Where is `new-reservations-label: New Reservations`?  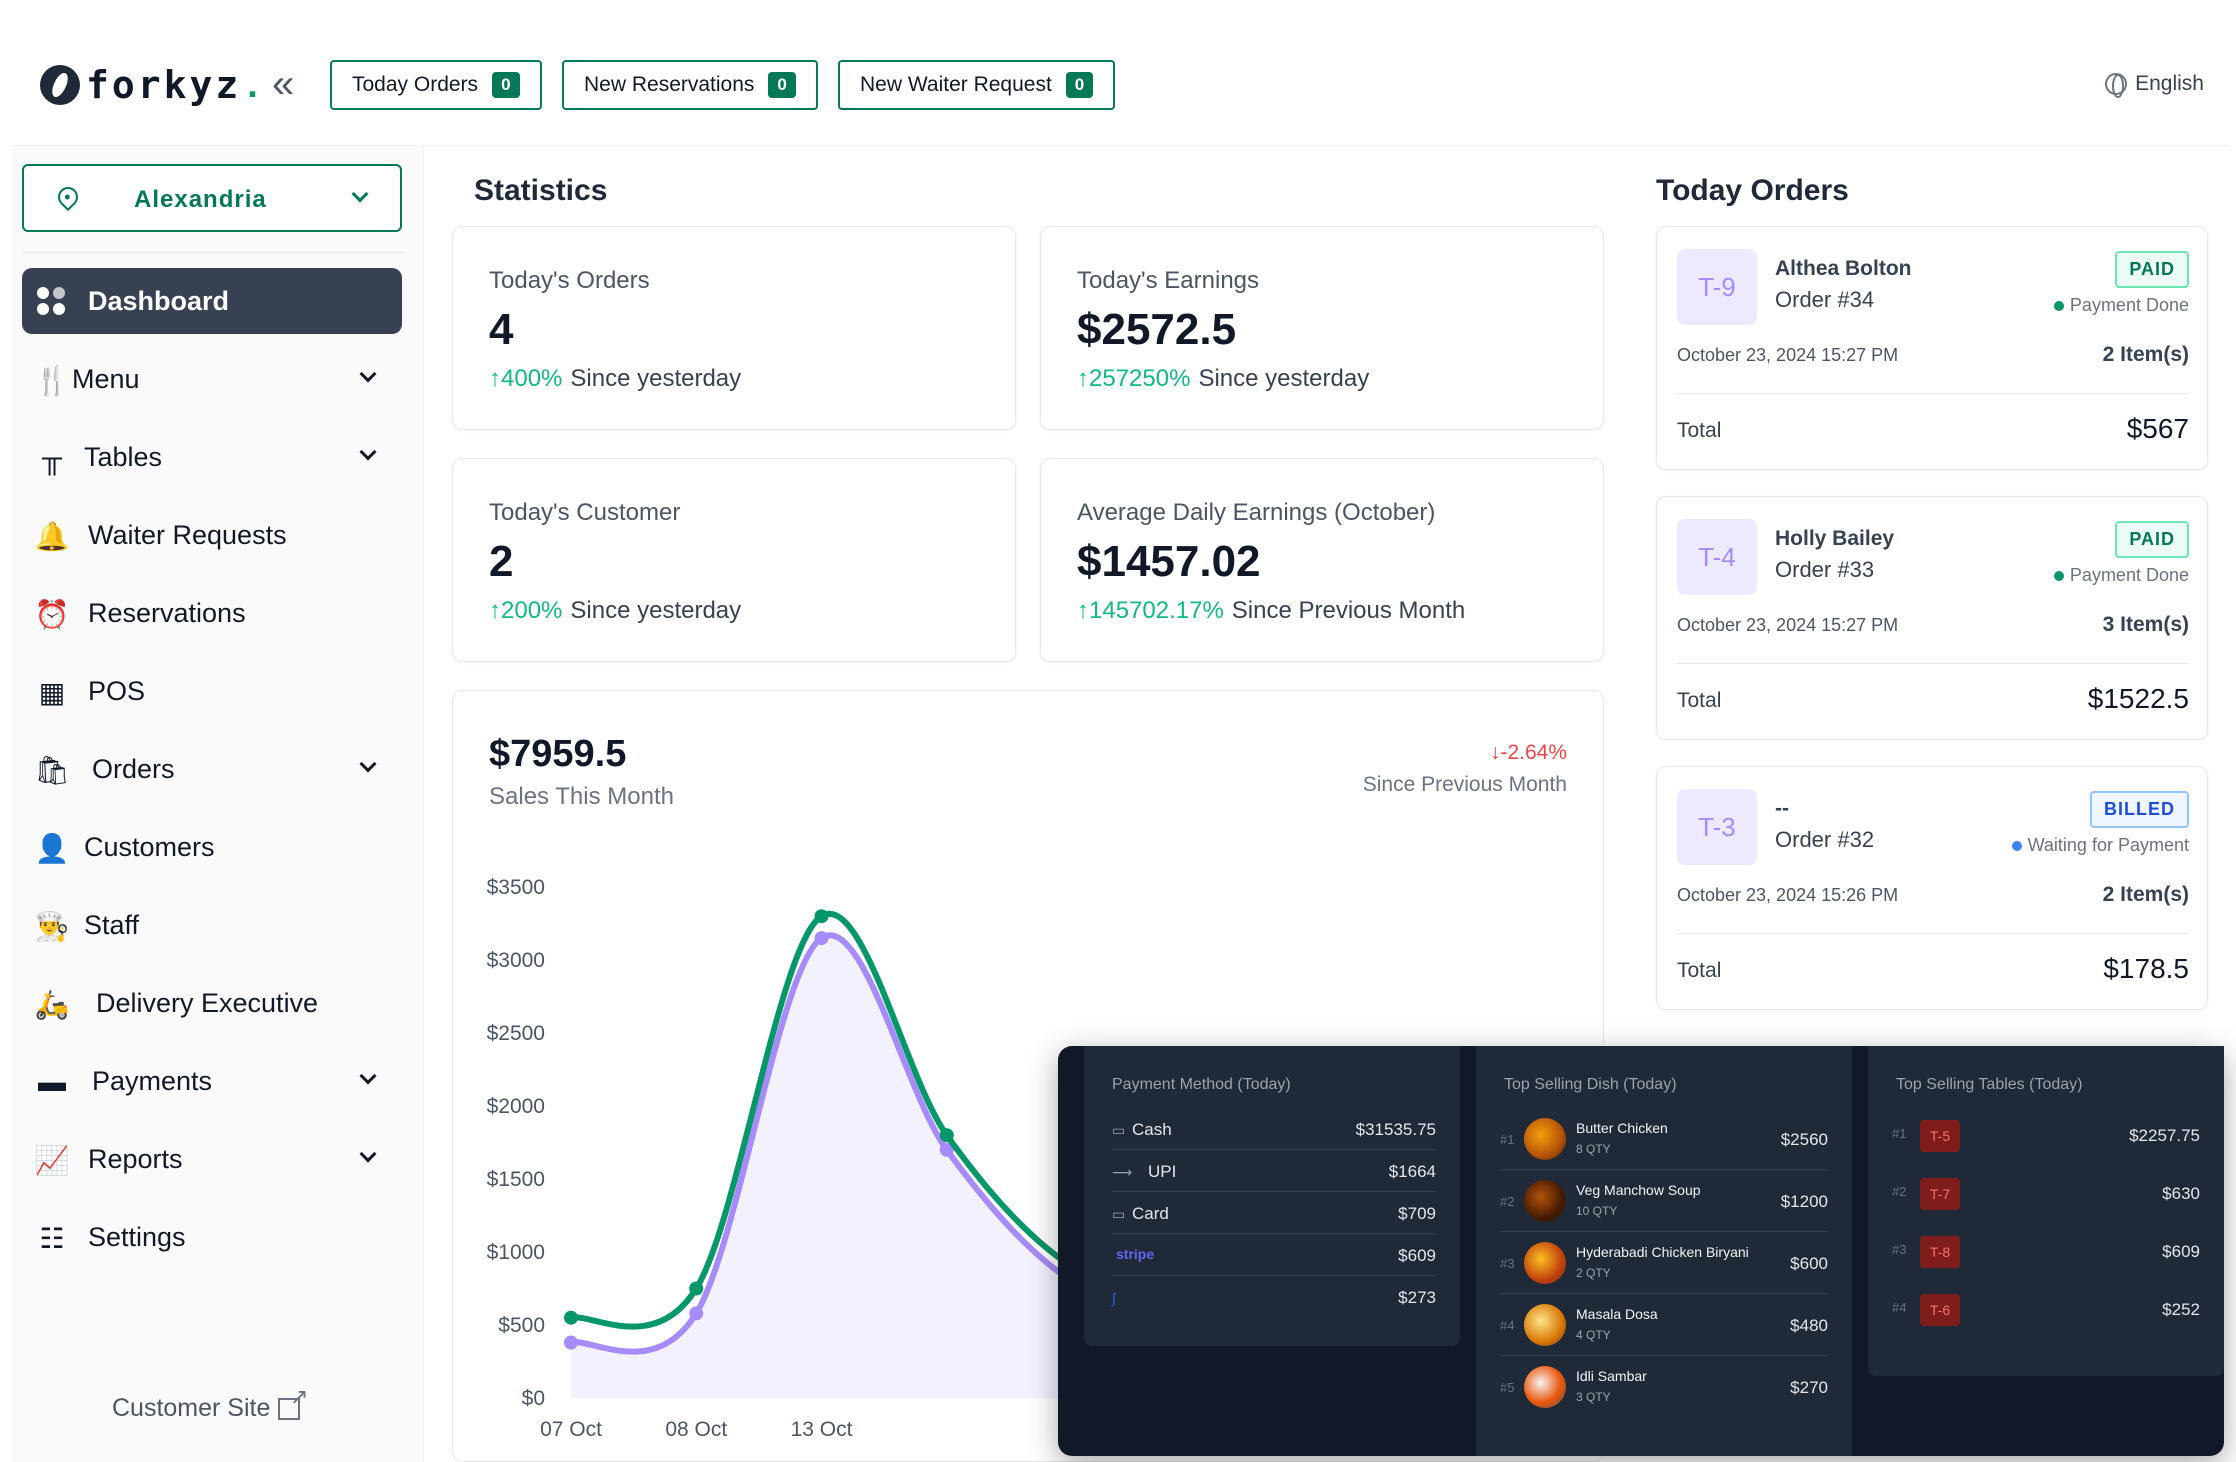 new-reservations-label: New Reservations is located at coordinates (669, 84).